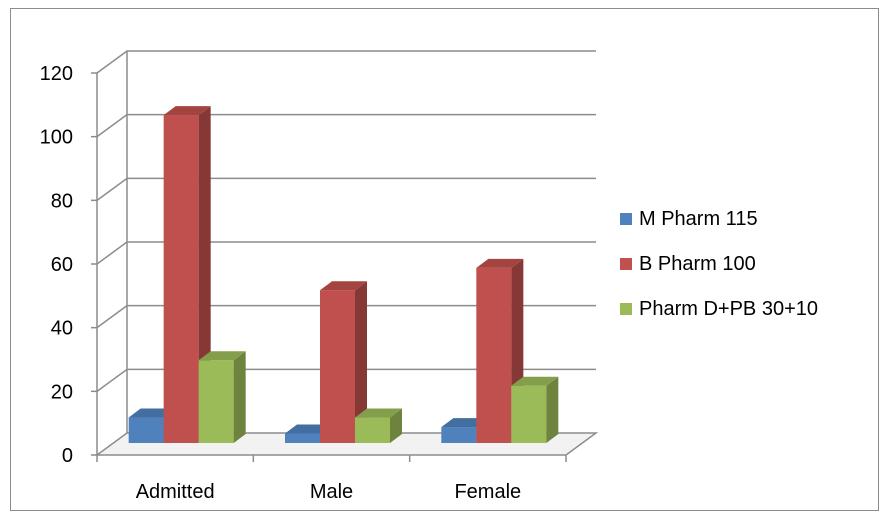 The width and height of the screenshot is (891, 520). I want to click on legend-label: B Pharm 100, so click(697, 264).